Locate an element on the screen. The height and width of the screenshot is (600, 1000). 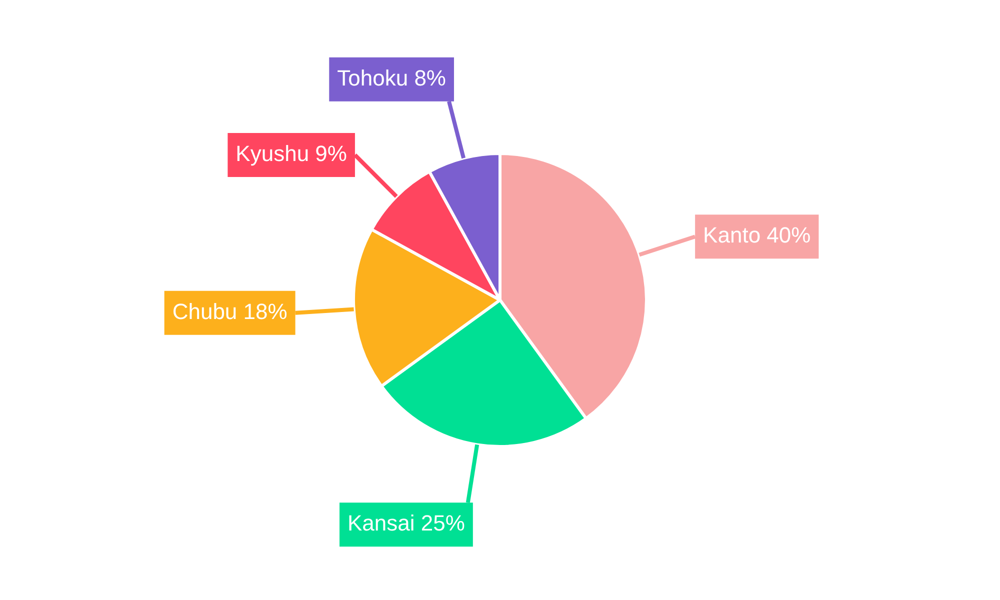
slice-label: Chubu 18% is located at coordinates (230, 311).